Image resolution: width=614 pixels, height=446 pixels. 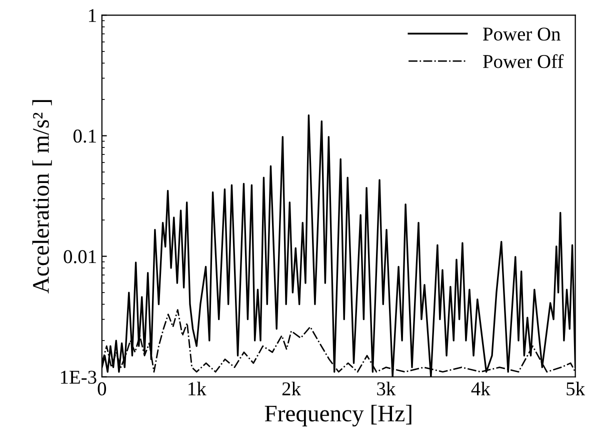 What do you see at coordinates (102, 389) in the screenshot?
I see `x-tick-label: 0` at bounding box center [102, 389].